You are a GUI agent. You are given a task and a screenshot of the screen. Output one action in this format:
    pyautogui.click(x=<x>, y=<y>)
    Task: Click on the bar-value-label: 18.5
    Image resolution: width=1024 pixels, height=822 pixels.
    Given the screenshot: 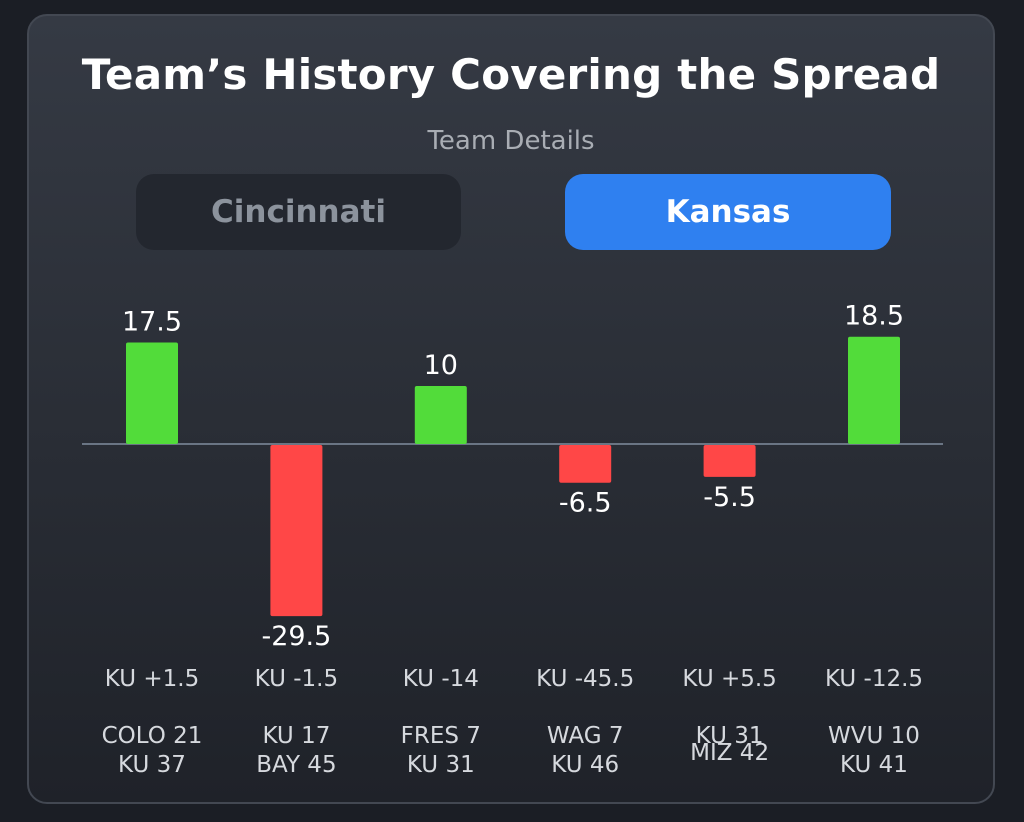 What is the action you would take?
    pyautogui.click(x=874, y=316)
    